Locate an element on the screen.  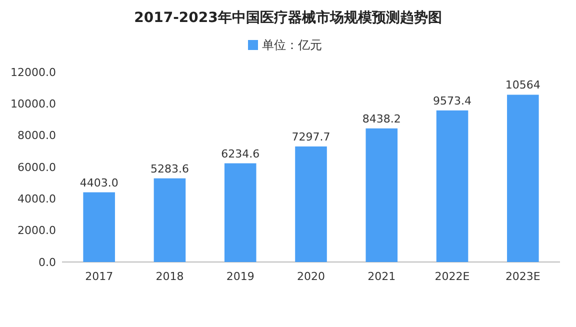
x-tick-label: 2021 is located at coordinates (382, 276).